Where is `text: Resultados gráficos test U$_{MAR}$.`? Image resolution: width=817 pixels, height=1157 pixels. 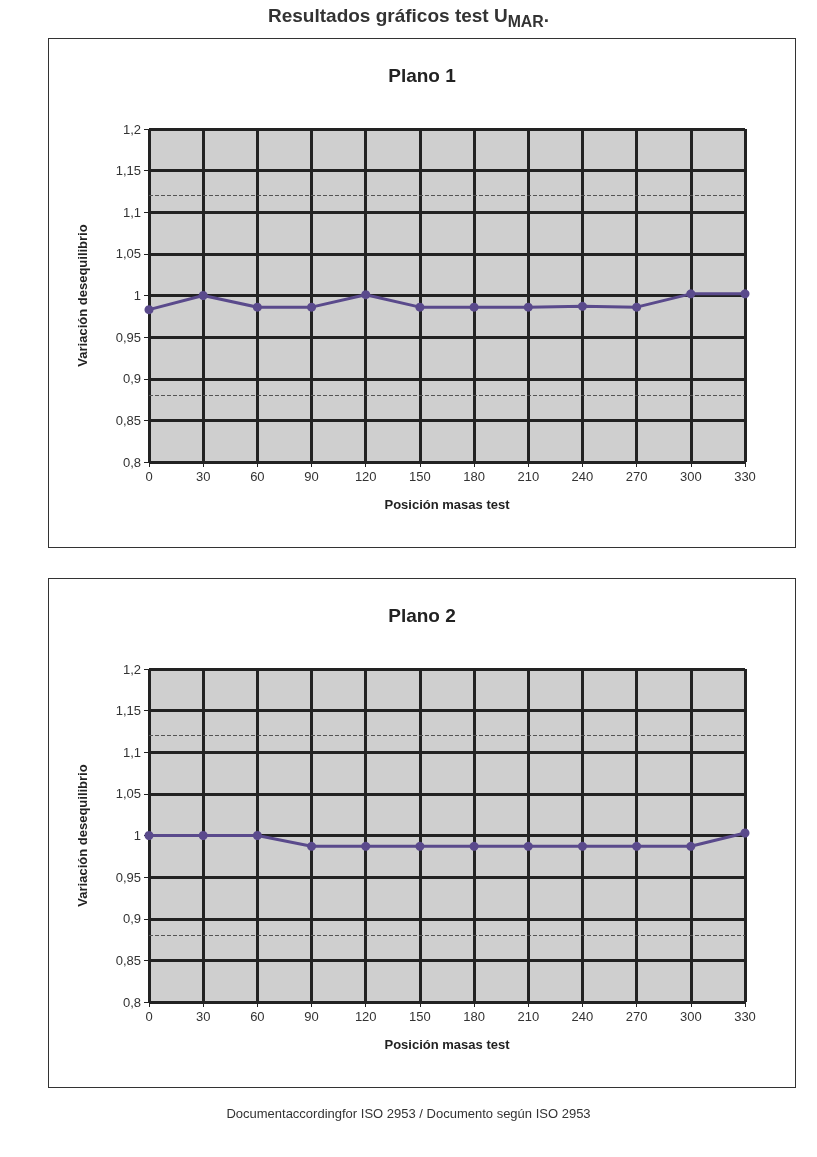 text: Resultados gráficos test U$_{MAR}$. is located at coordinates (408, 18).